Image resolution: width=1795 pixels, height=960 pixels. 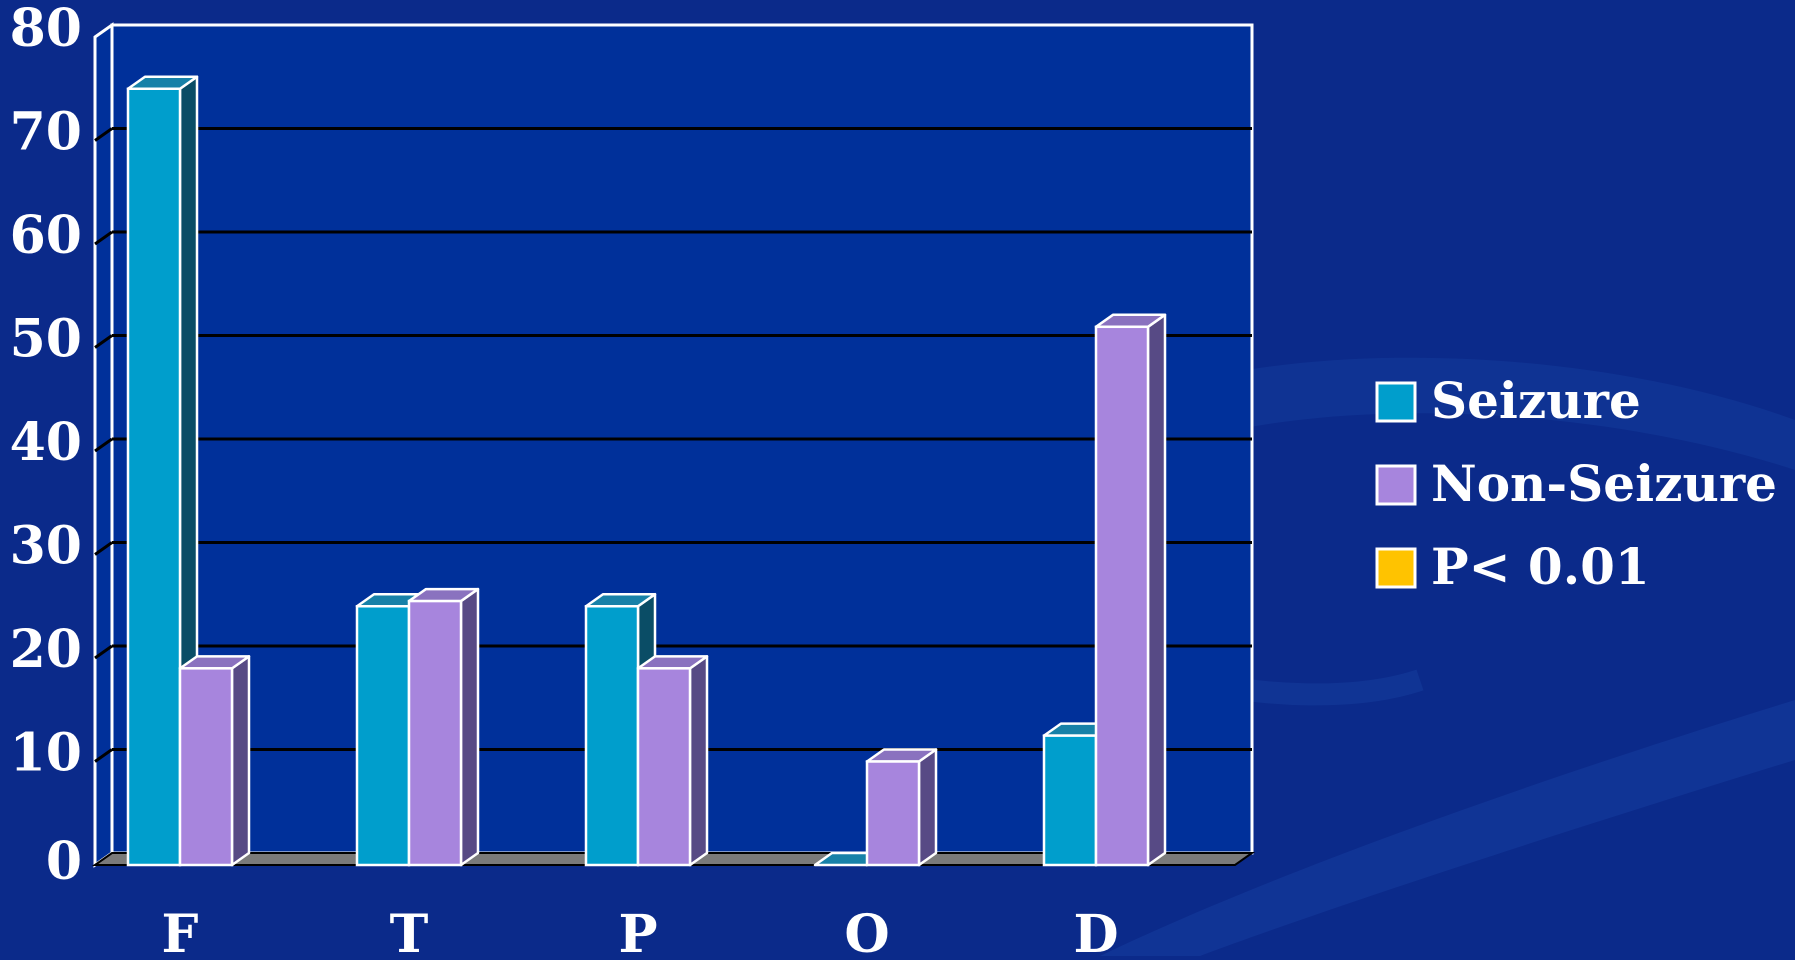 What do you see at coordinates (46, 546) in the screenshot?
I see `y-tick-label: 30` at bounding box center [46, 546].